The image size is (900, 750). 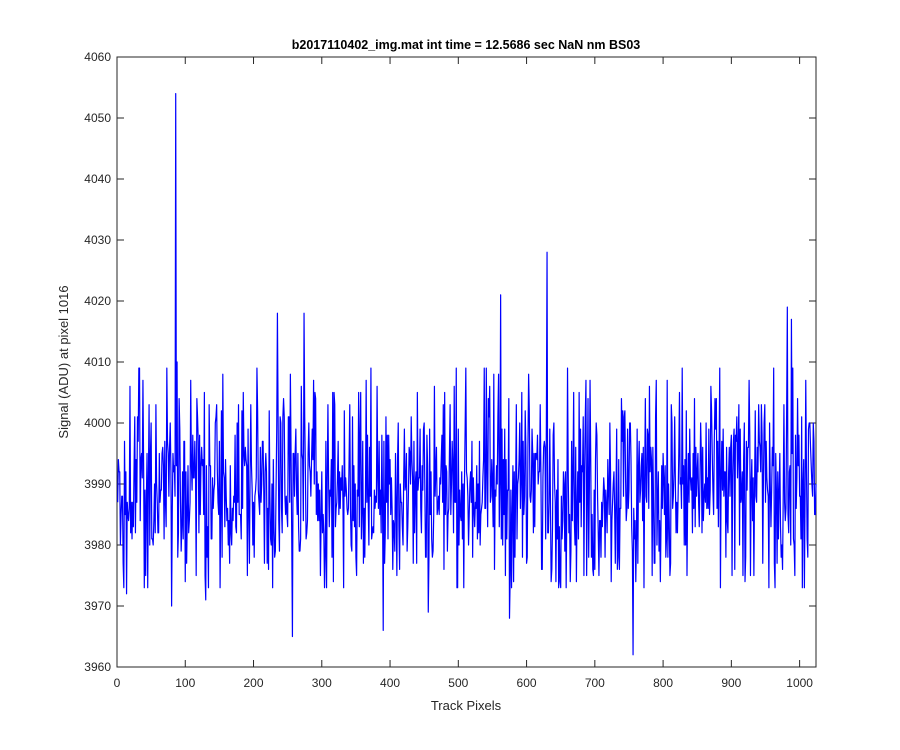 What do you see at coordinates (466, 705) in the screenshot?
I see `x-axis-title: Track Pixels` at bounding box center [466, 705].